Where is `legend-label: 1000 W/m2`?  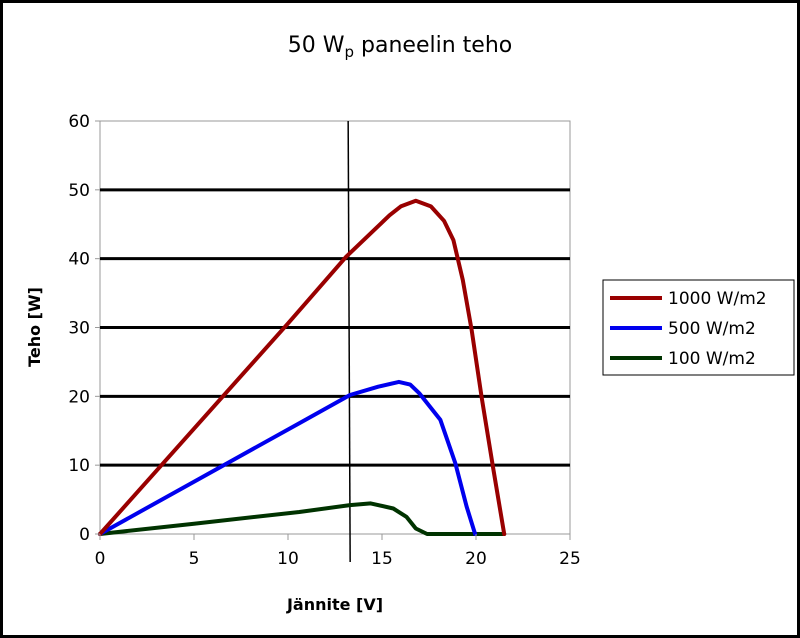 legend-label: 1000 W/m2 is located at coordinates (717, 299).